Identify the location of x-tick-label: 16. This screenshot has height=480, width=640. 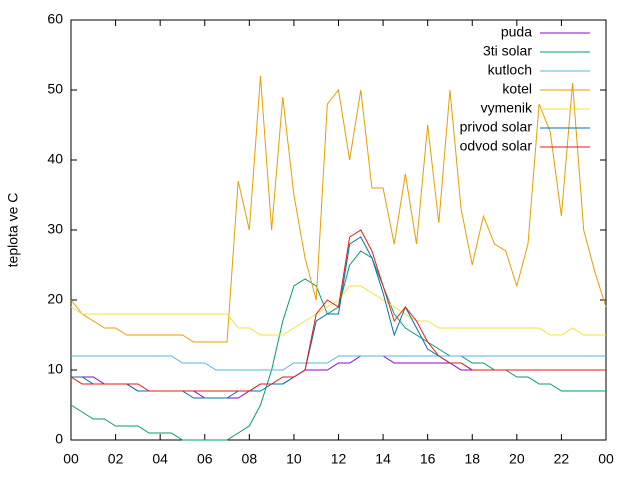
(428, 459).